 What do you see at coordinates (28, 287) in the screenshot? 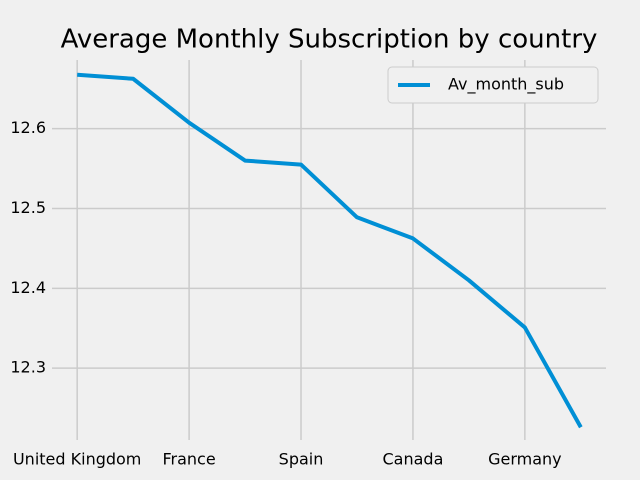
I see `y-tick-label: 12.4` at bounding box center [28, 287].